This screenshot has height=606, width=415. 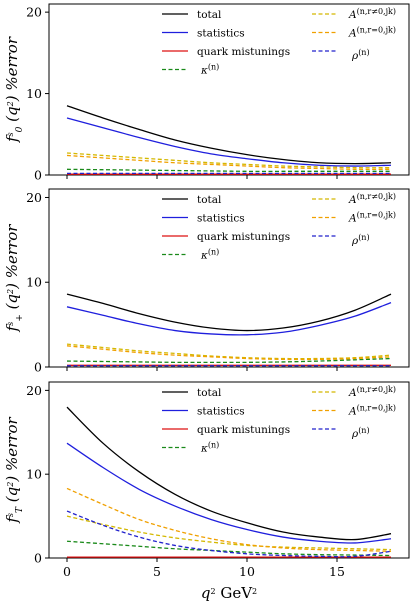 What do you see at coordinates (247, 571) in the screenshot?
I see `x-tick-label: 10` at bounding box center [247, 571].